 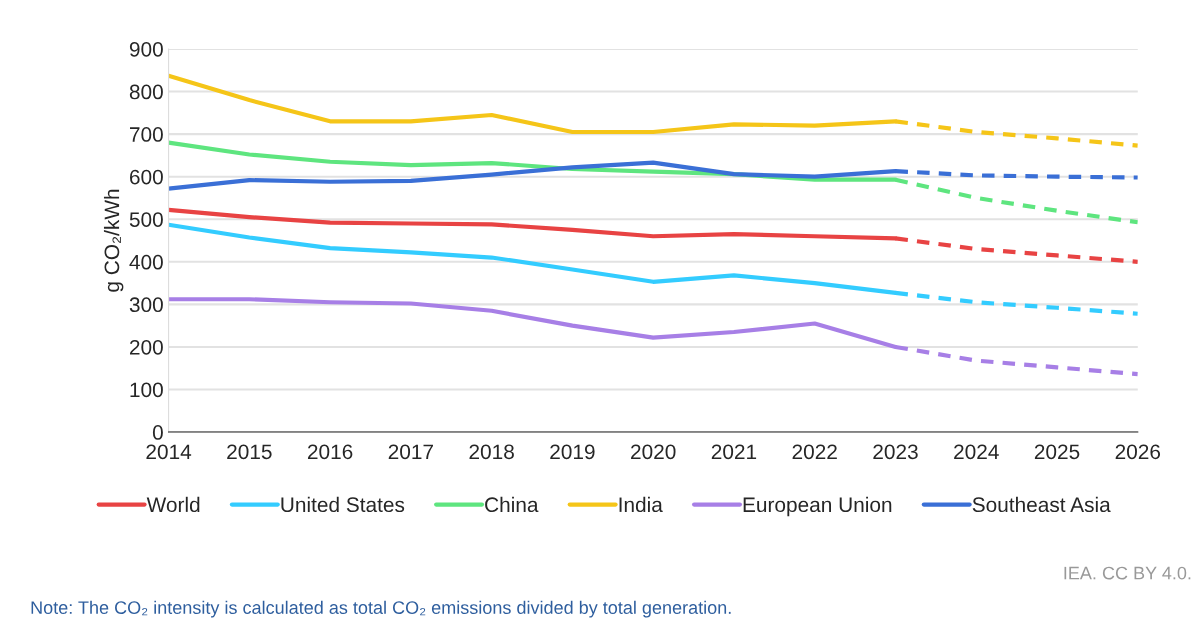 What do you see at coordinates (146, 347) in the screenshot?
I see `y-tick-label: 200` at bounding box center [146, 347].